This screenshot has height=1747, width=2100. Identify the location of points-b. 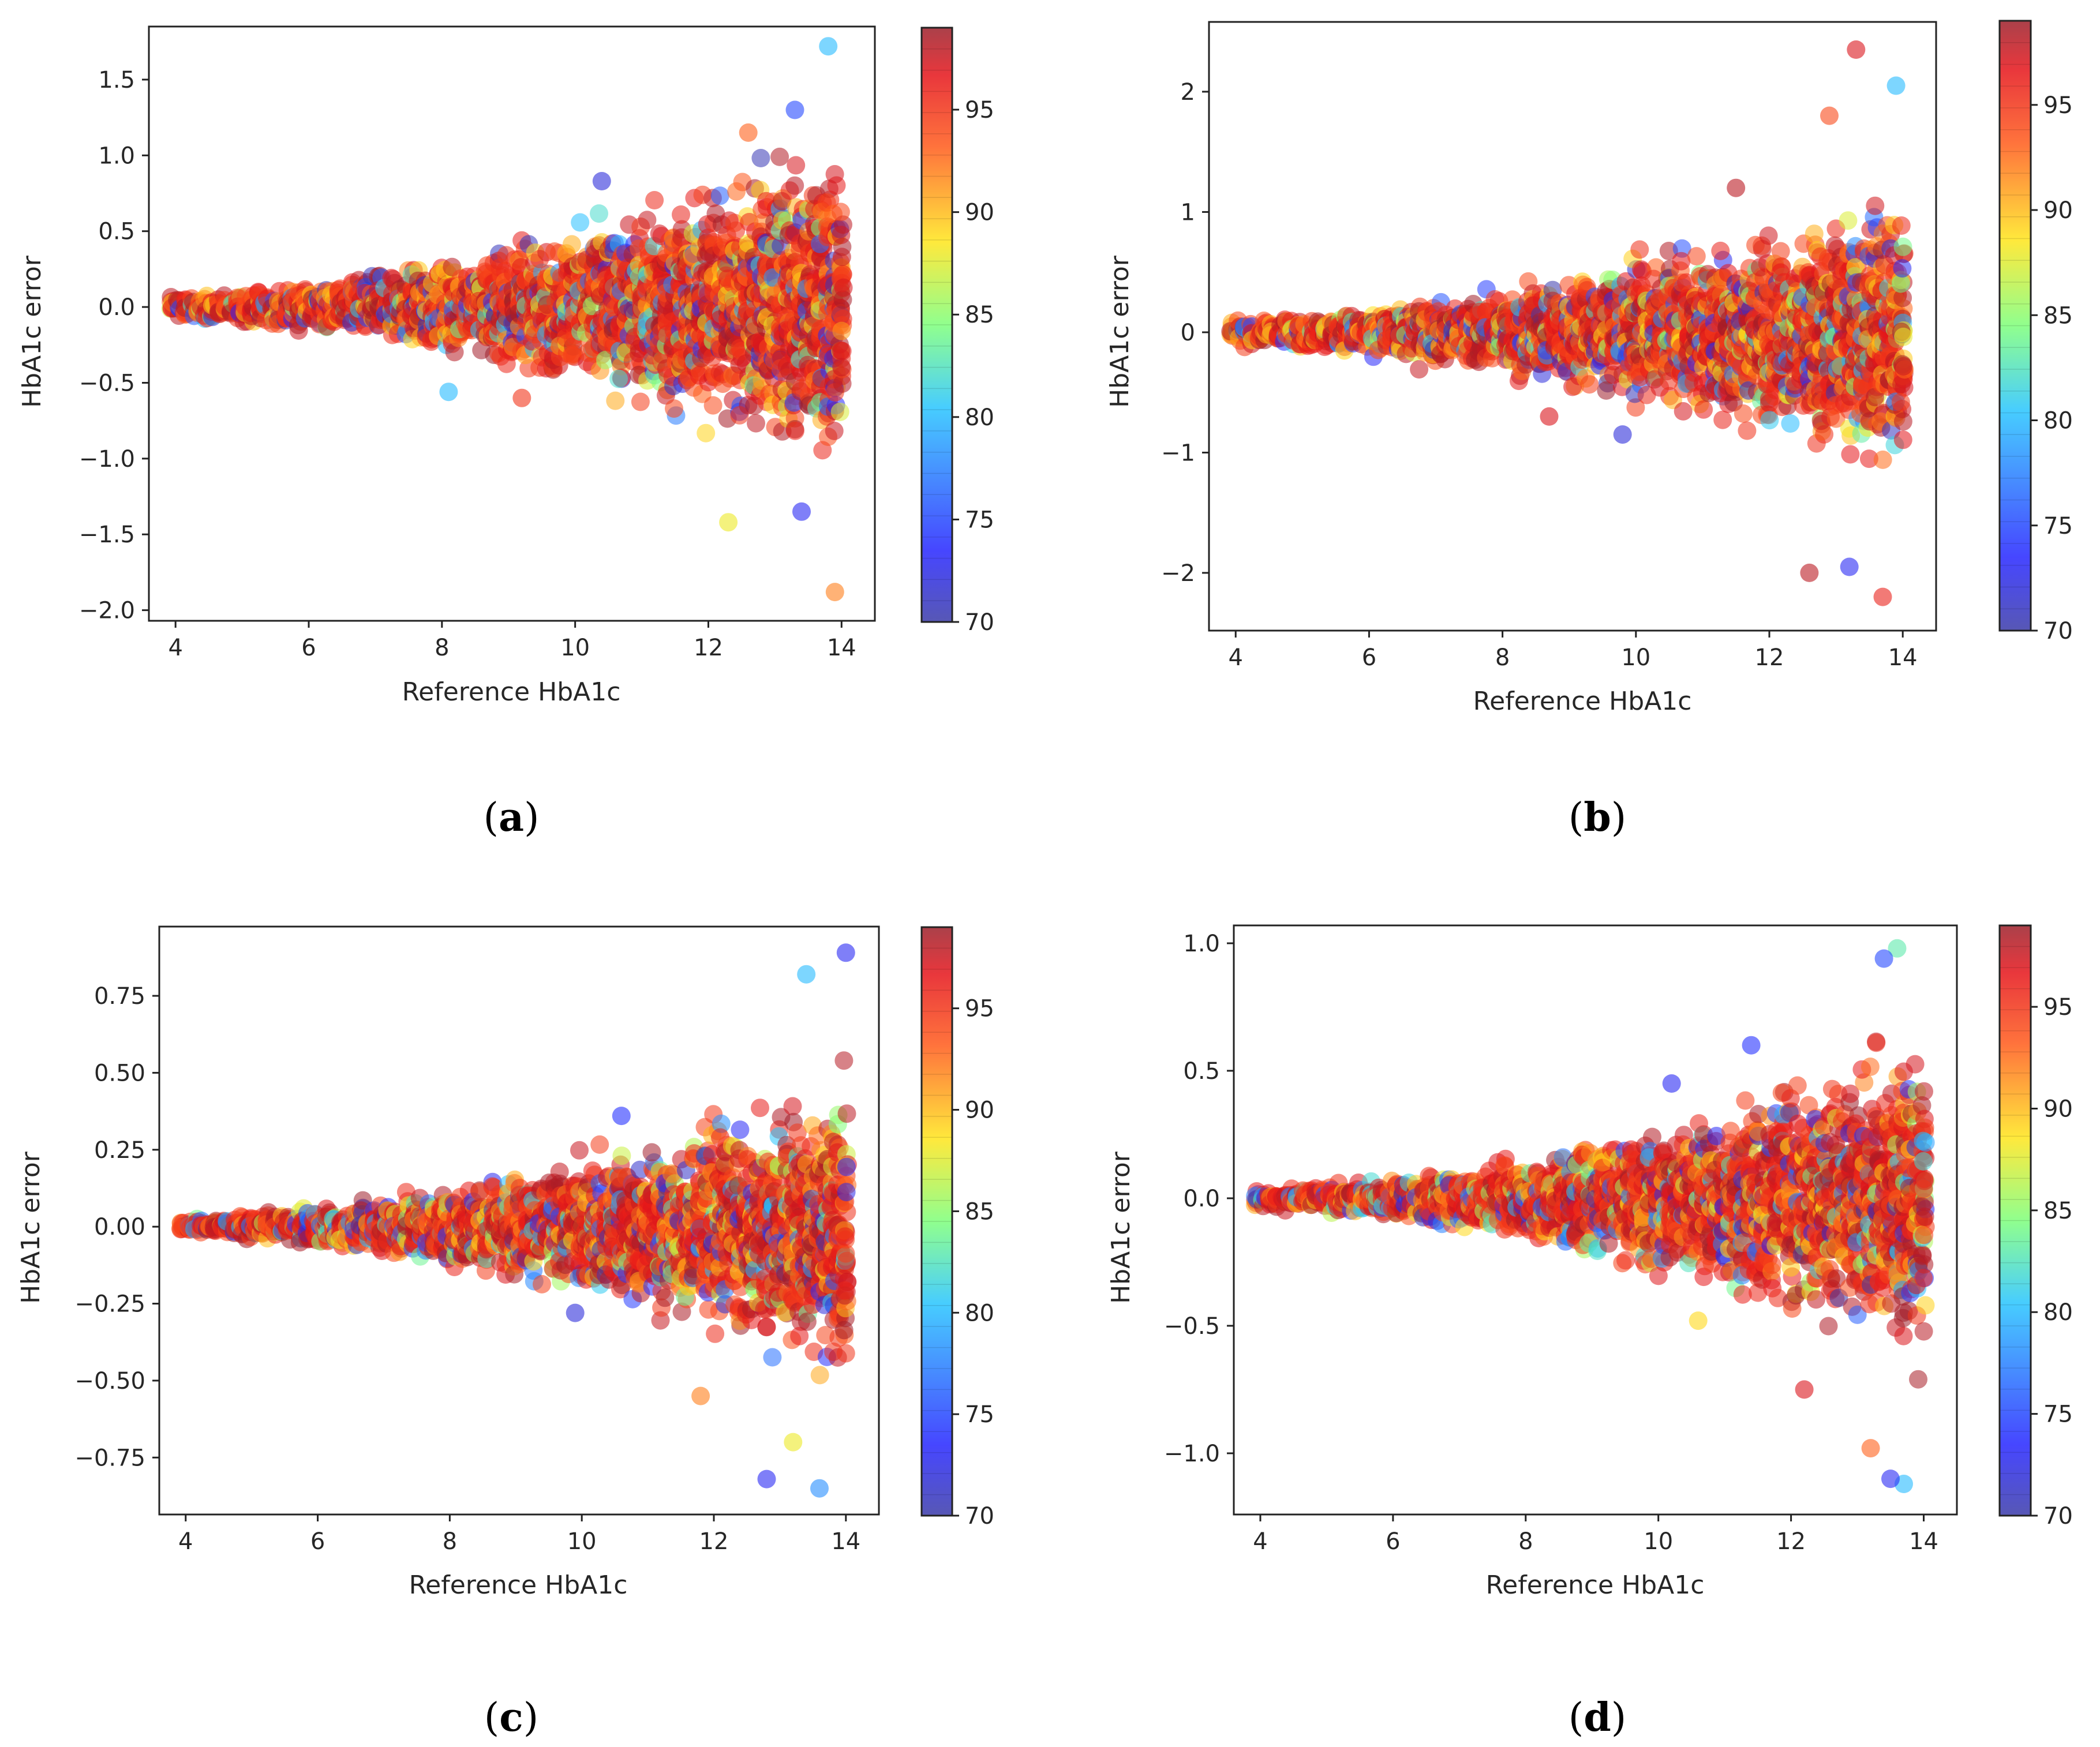
(1567, 323).